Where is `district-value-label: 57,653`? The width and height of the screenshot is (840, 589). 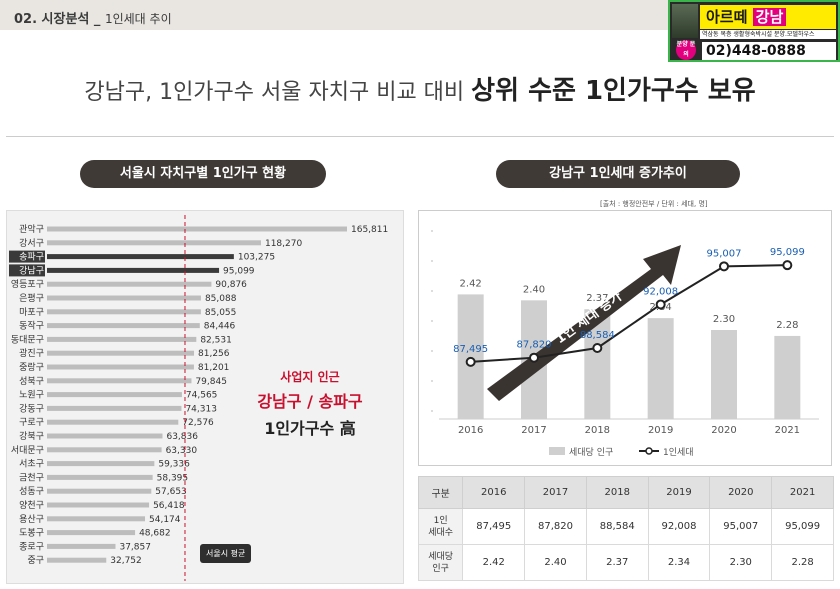 district-value-label: 57,653 is located at coordinates (171, 492).